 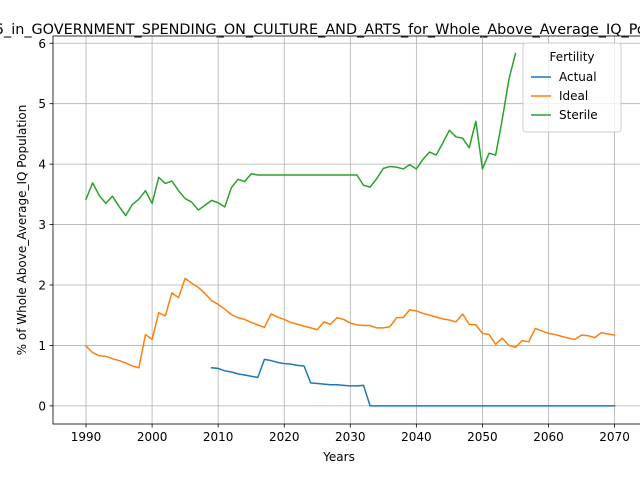 What do you see at coordinates (218, 437) in the screenshot?
I see `x-tick-label: 2010` at bounding box center [218, 437].